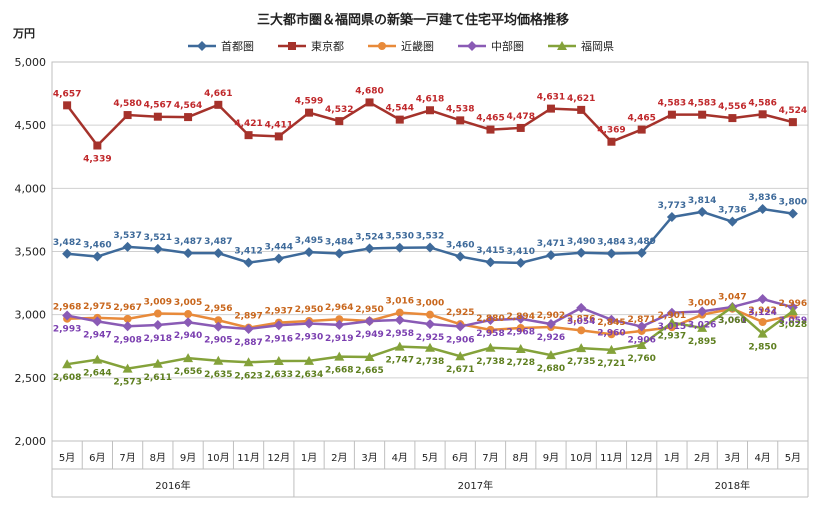  Describe the element at coordinates (369, 237) in the screenshot. I see `data-label: 3,524` at that location.